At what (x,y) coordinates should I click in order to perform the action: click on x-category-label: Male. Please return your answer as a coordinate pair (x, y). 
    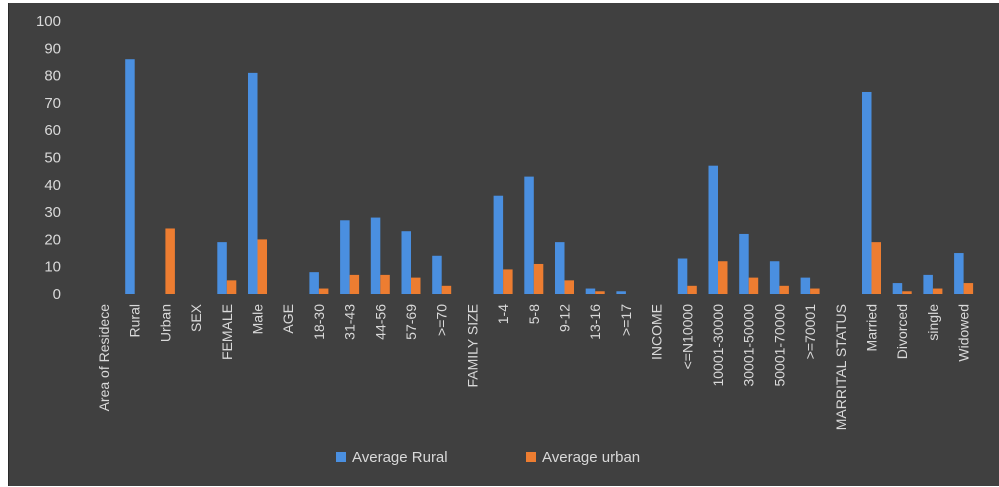
    Looking at the image, I should click on (258, 319).